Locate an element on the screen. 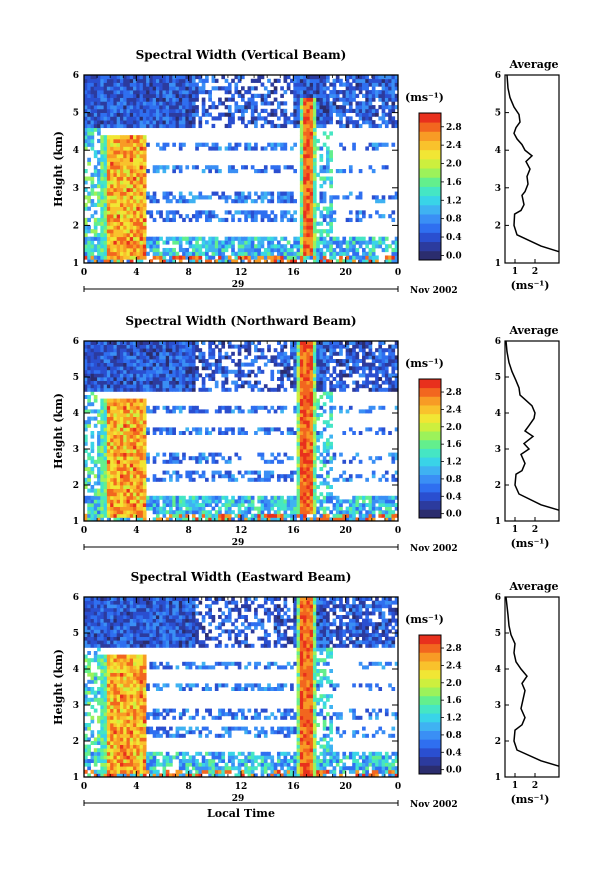  colorbar-tick-label: 1.2 is located at coordinates (454, 201).